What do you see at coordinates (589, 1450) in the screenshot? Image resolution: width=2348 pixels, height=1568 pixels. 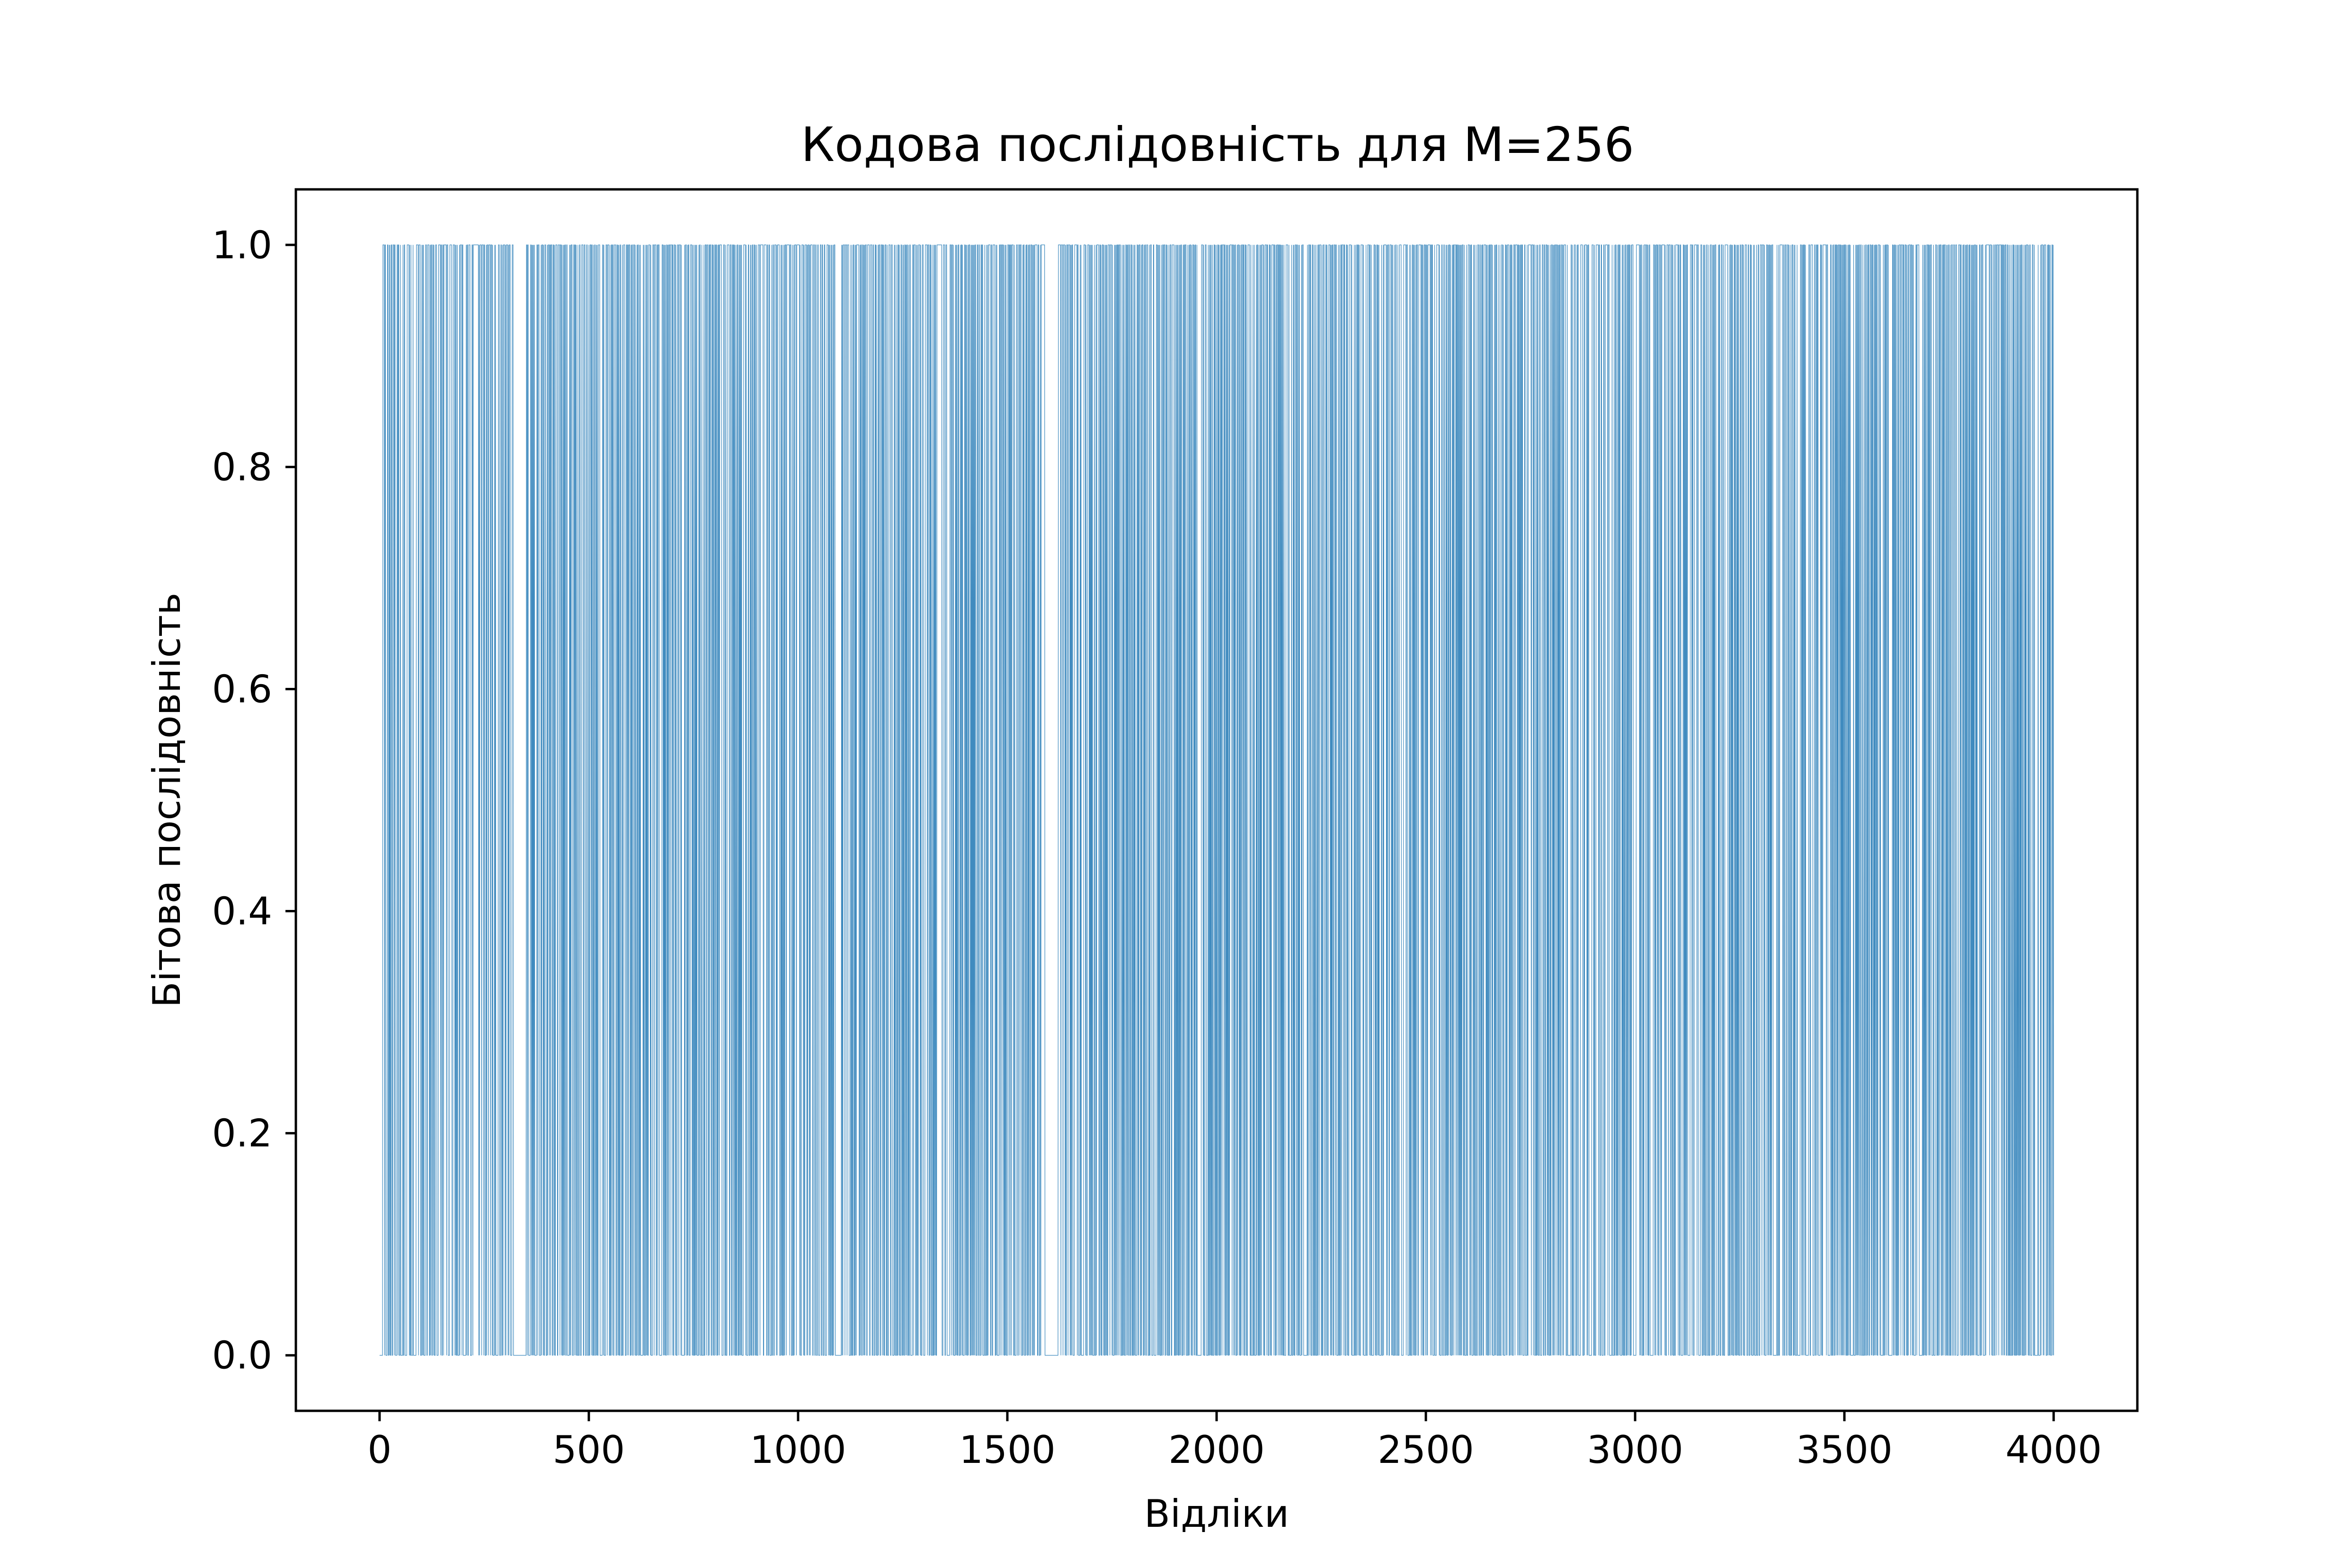 I see `x-tick-label: 500` at bounding box center [589, 1450].